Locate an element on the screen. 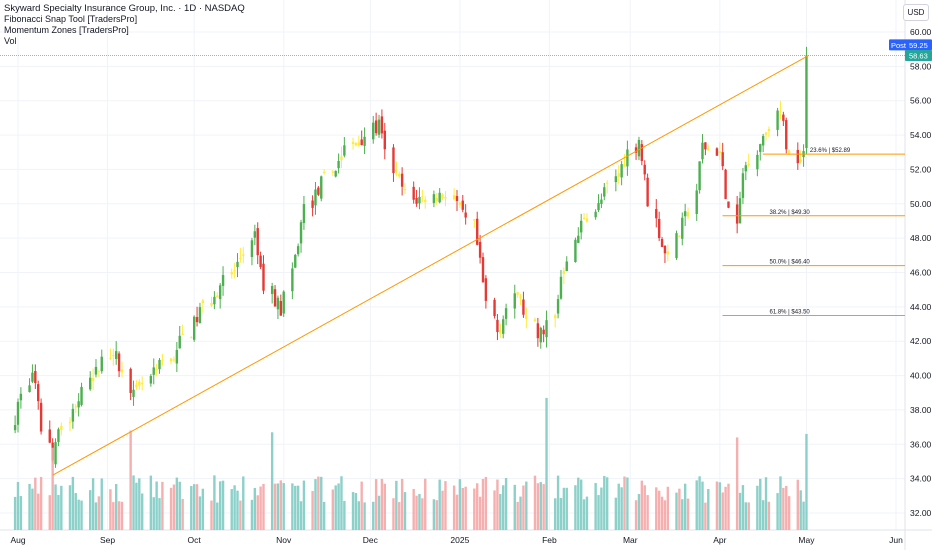 This screenshot has width=932, height=550. fib-level-label: 23.6% | $52.89 is located at coordinates (830, 151).